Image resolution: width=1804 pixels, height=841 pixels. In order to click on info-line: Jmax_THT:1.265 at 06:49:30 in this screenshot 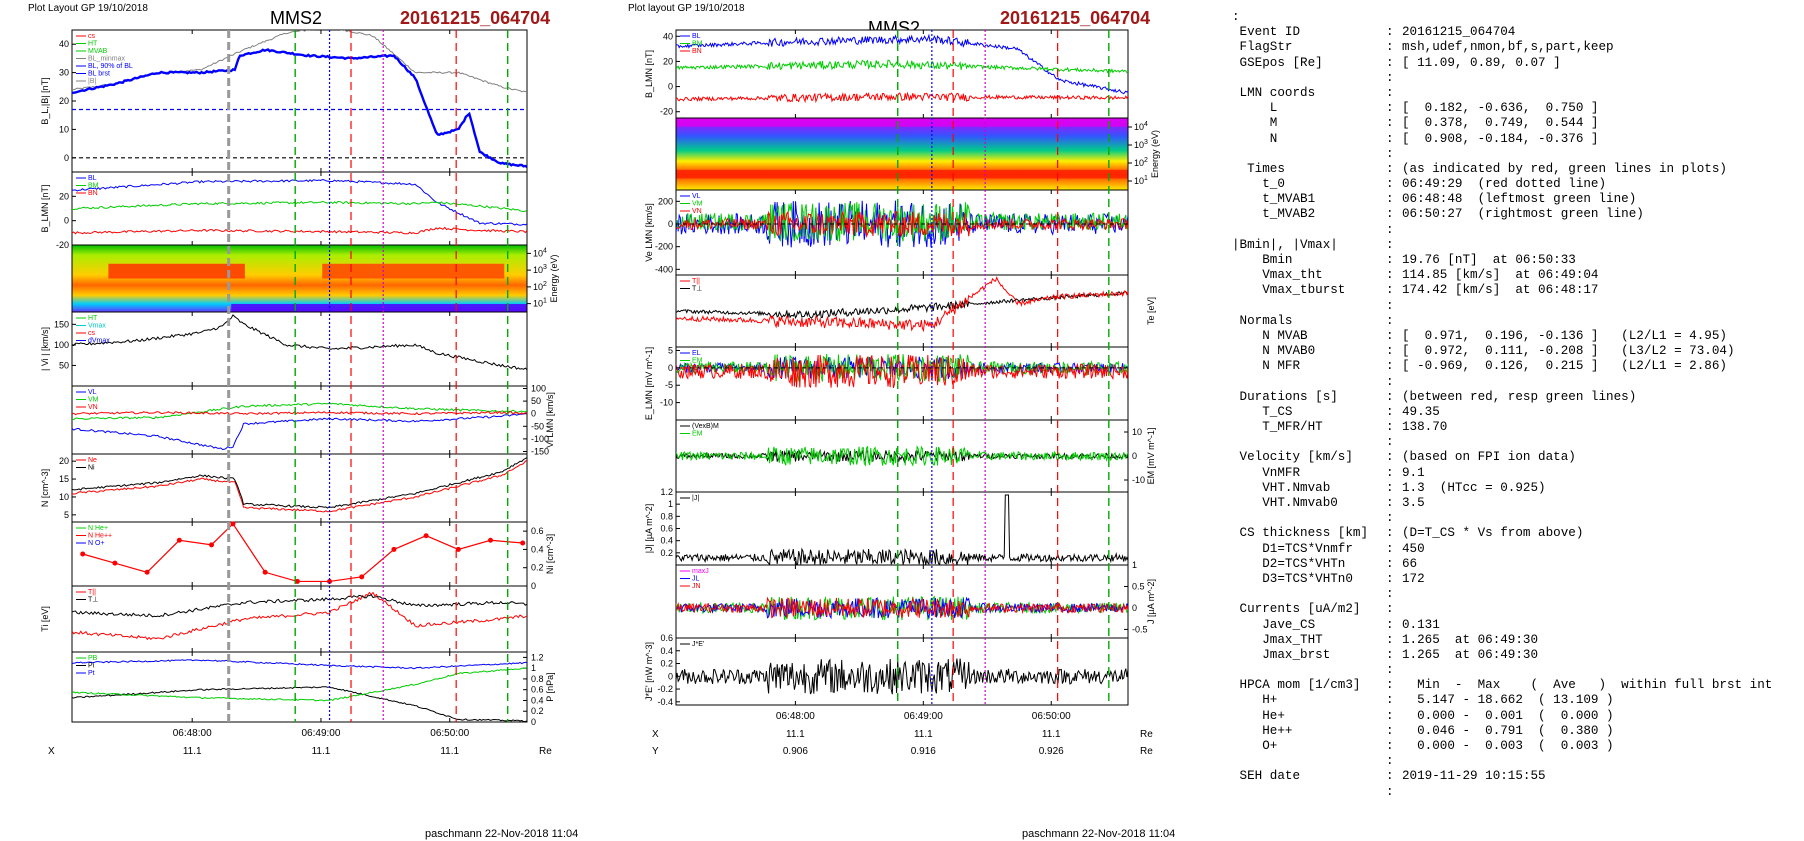, I will do `click(1502, 640)`.